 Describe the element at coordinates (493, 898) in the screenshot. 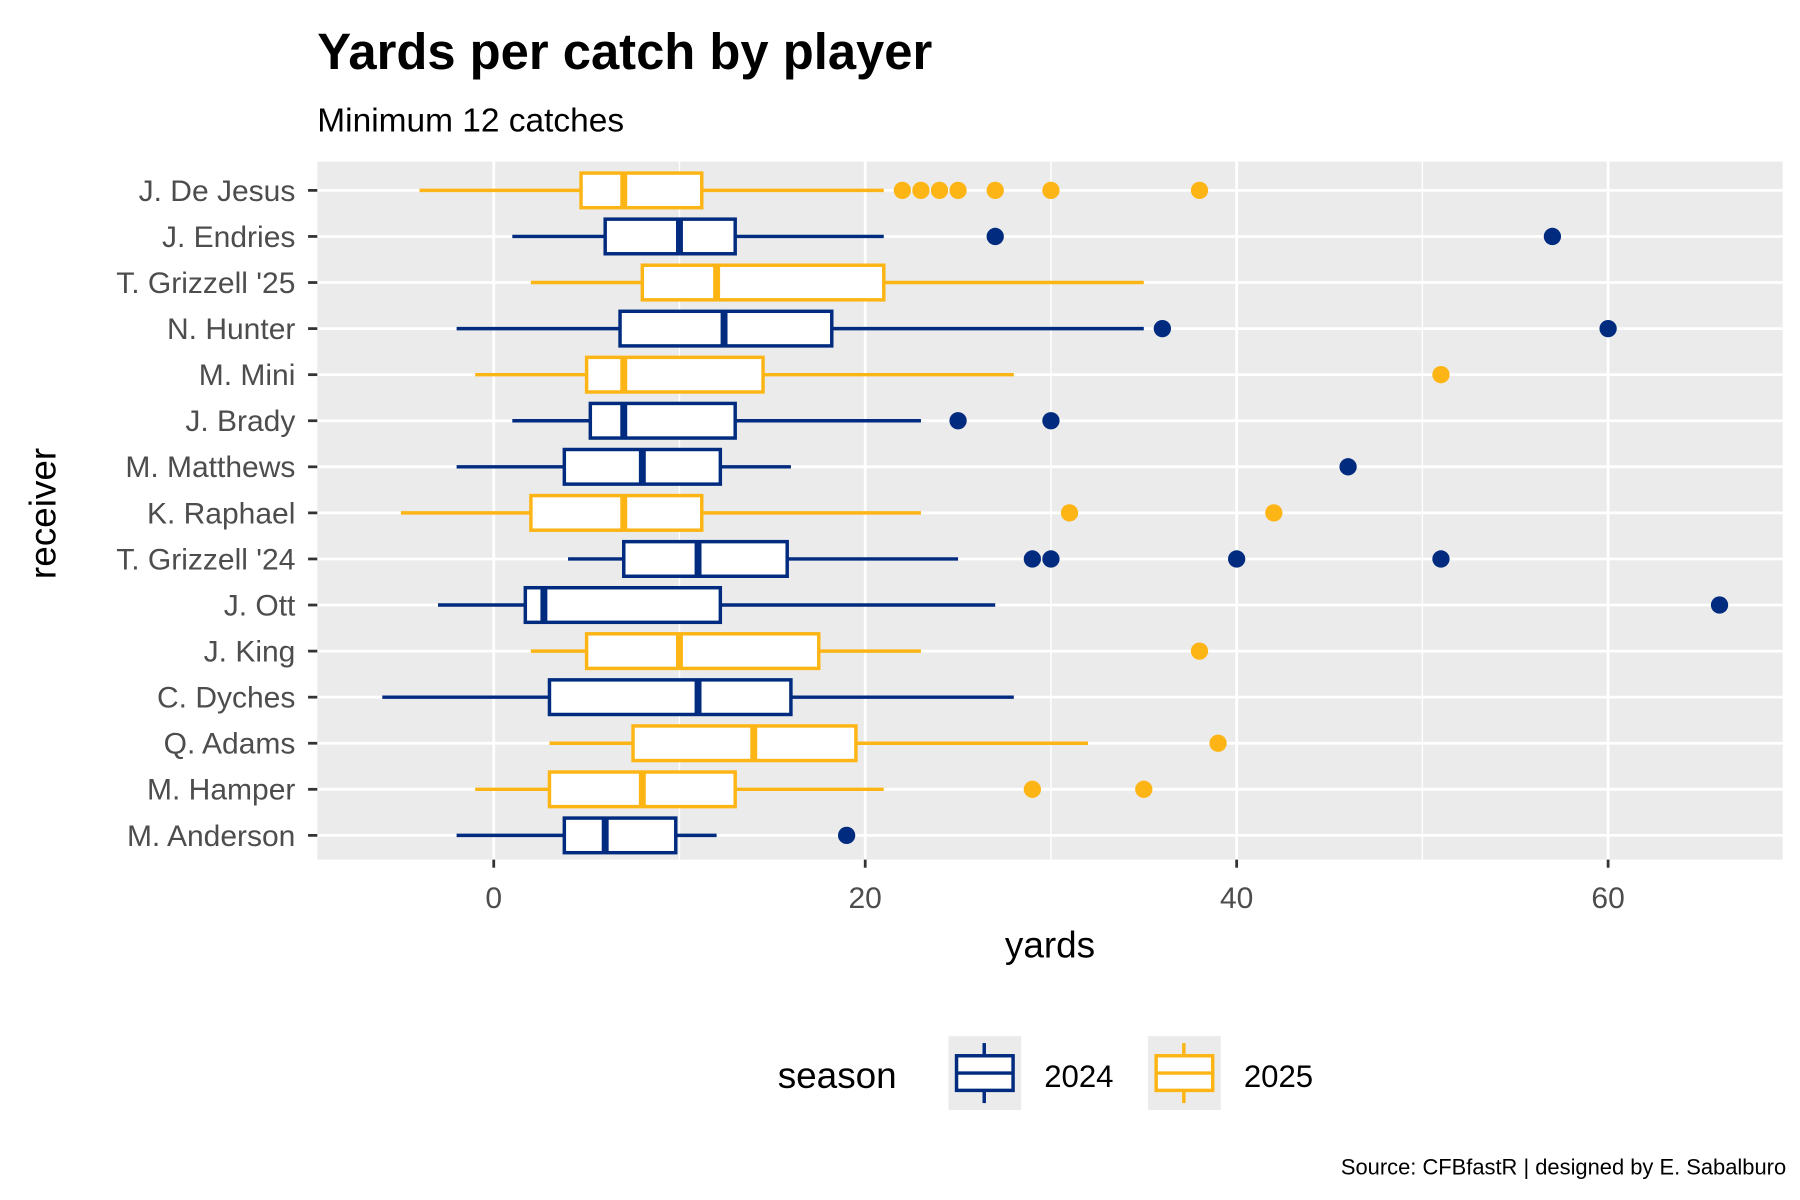

I see `x-tick-label: 0` at that location.